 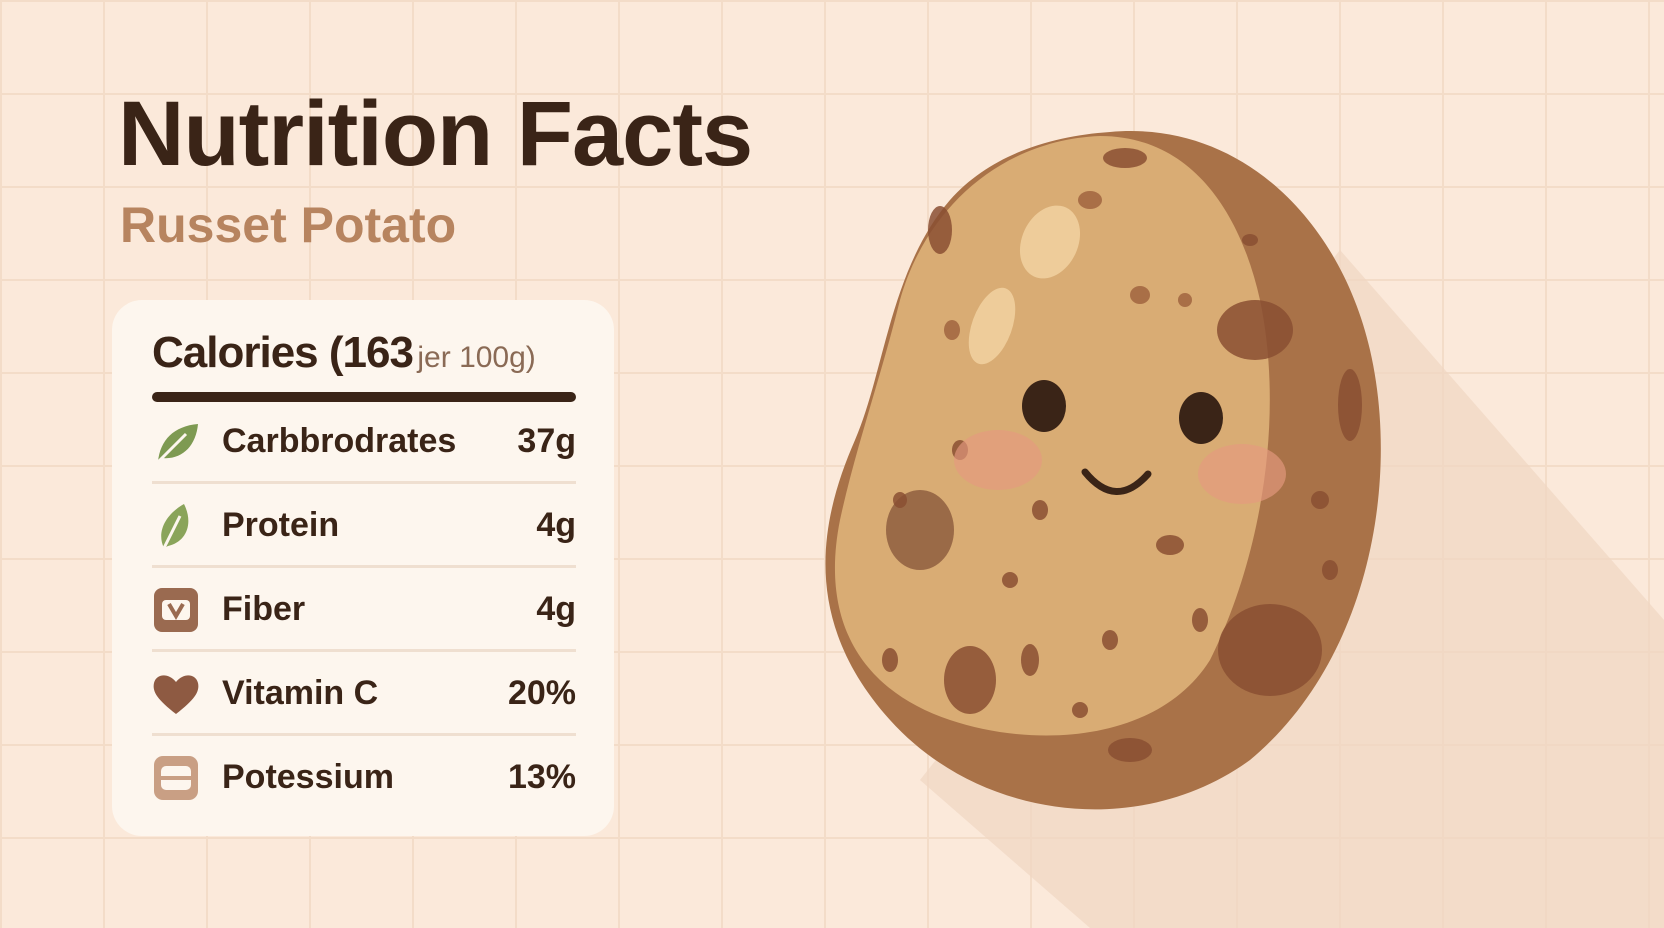 I want to click on calories-unit: jer 100g), so click(x=476, y=357).